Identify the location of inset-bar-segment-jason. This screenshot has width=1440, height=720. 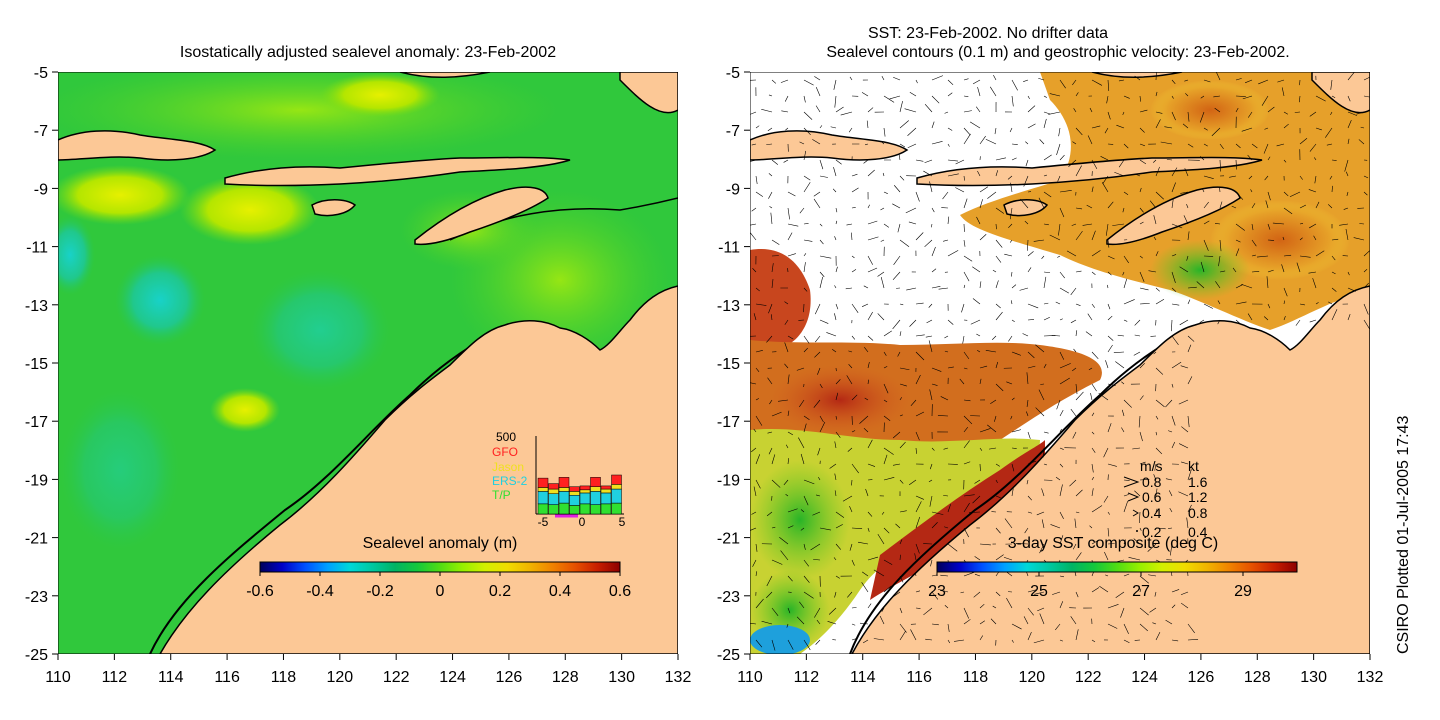
(616, 487).